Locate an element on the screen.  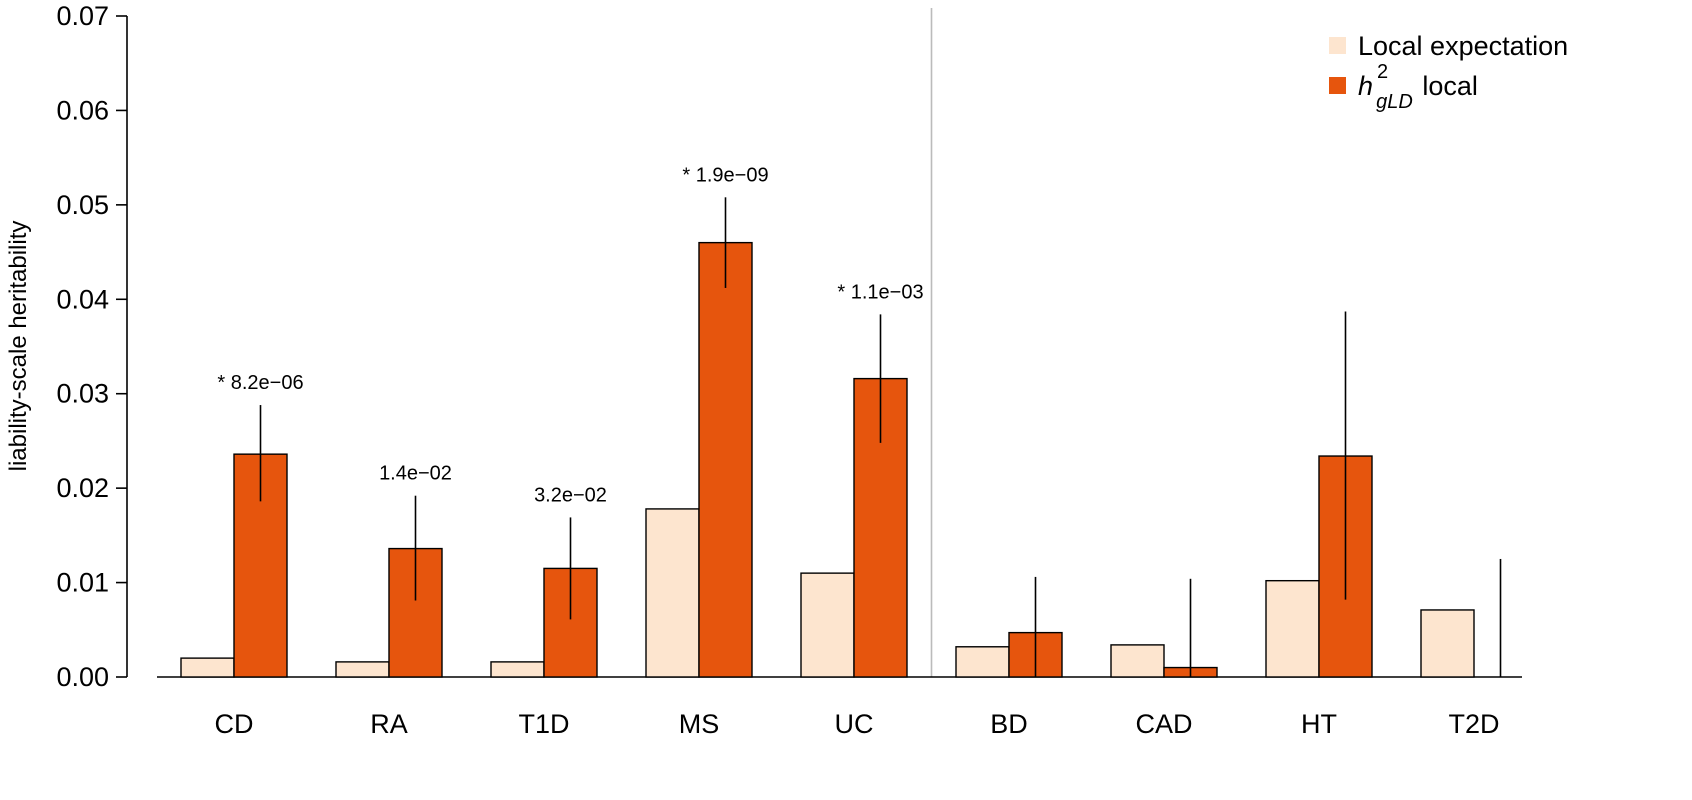
x-tick-label-ms: MS is located at coordinates (699, 724).